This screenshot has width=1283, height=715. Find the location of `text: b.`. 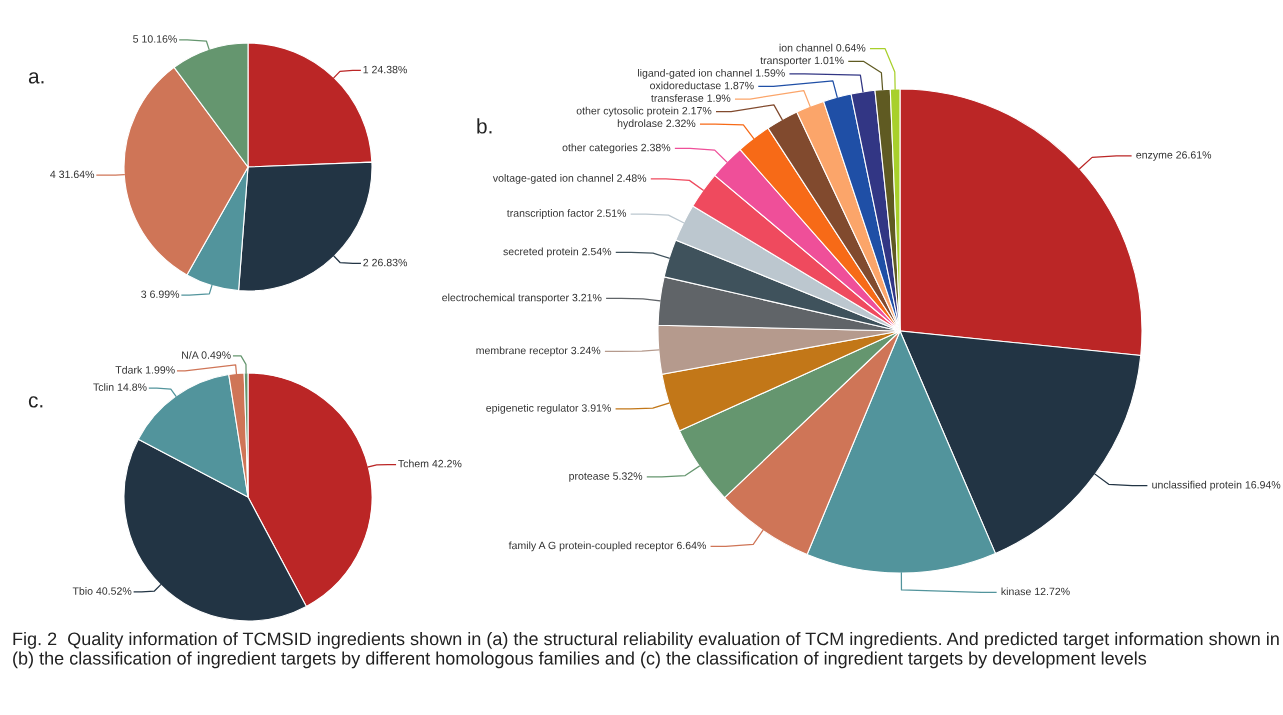

text: b. is located at coordinates (484, 126).